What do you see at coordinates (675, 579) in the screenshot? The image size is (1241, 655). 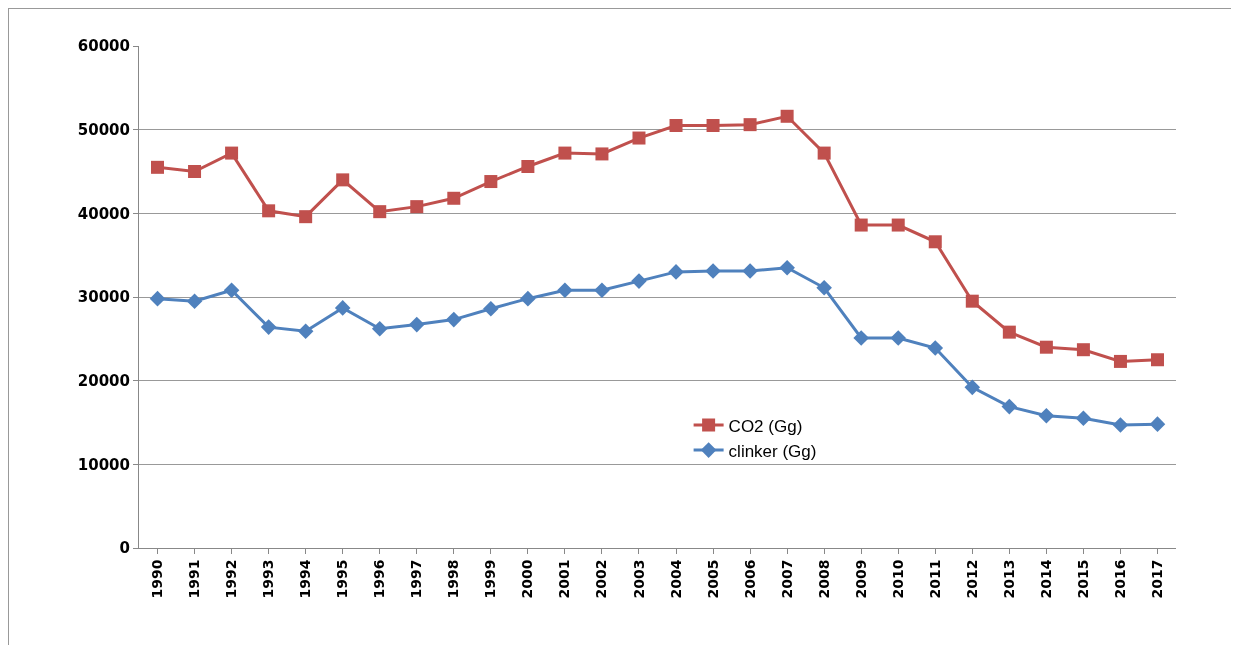 I see `x-tick-label: 2004` at bounding box center [675, 579].